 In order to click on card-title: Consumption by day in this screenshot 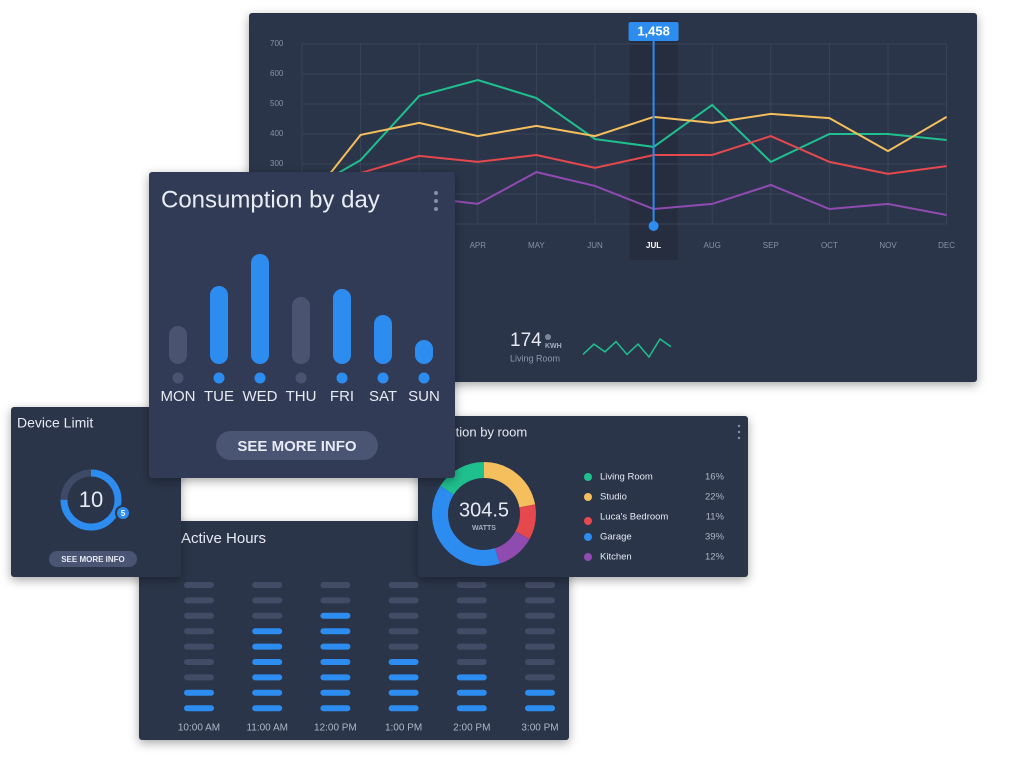, I will do `click(270, 199)`.